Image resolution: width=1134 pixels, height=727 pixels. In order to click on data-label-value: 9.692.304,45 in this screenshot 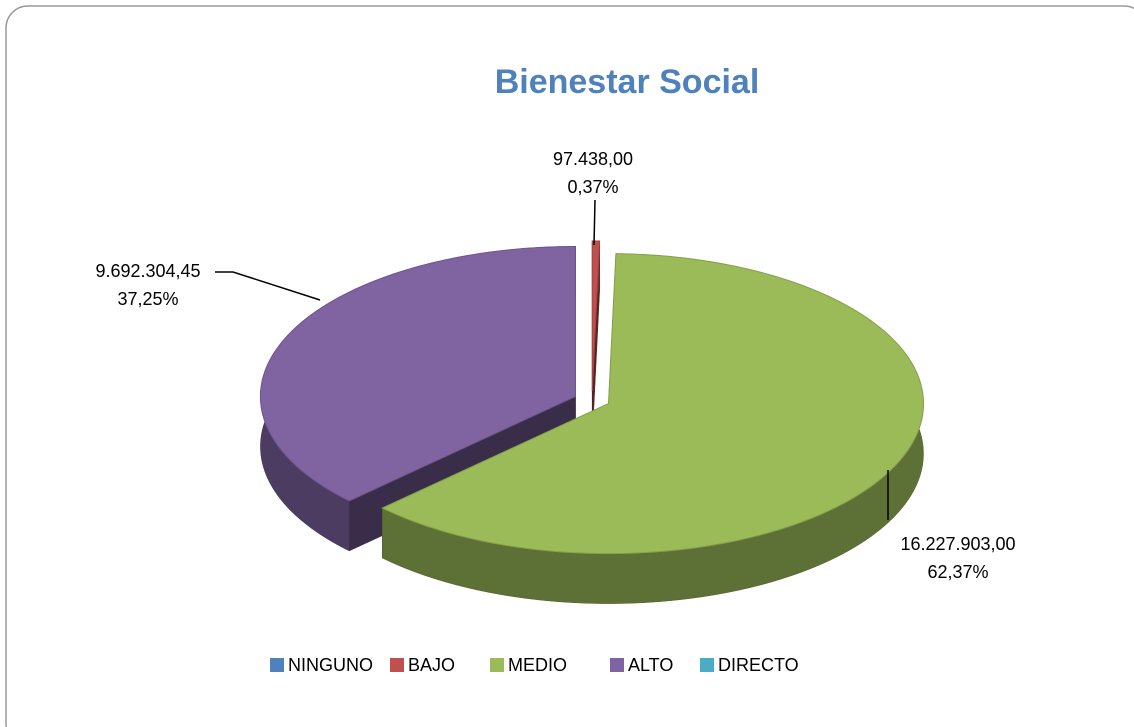, I will do `click(147, 271)`.